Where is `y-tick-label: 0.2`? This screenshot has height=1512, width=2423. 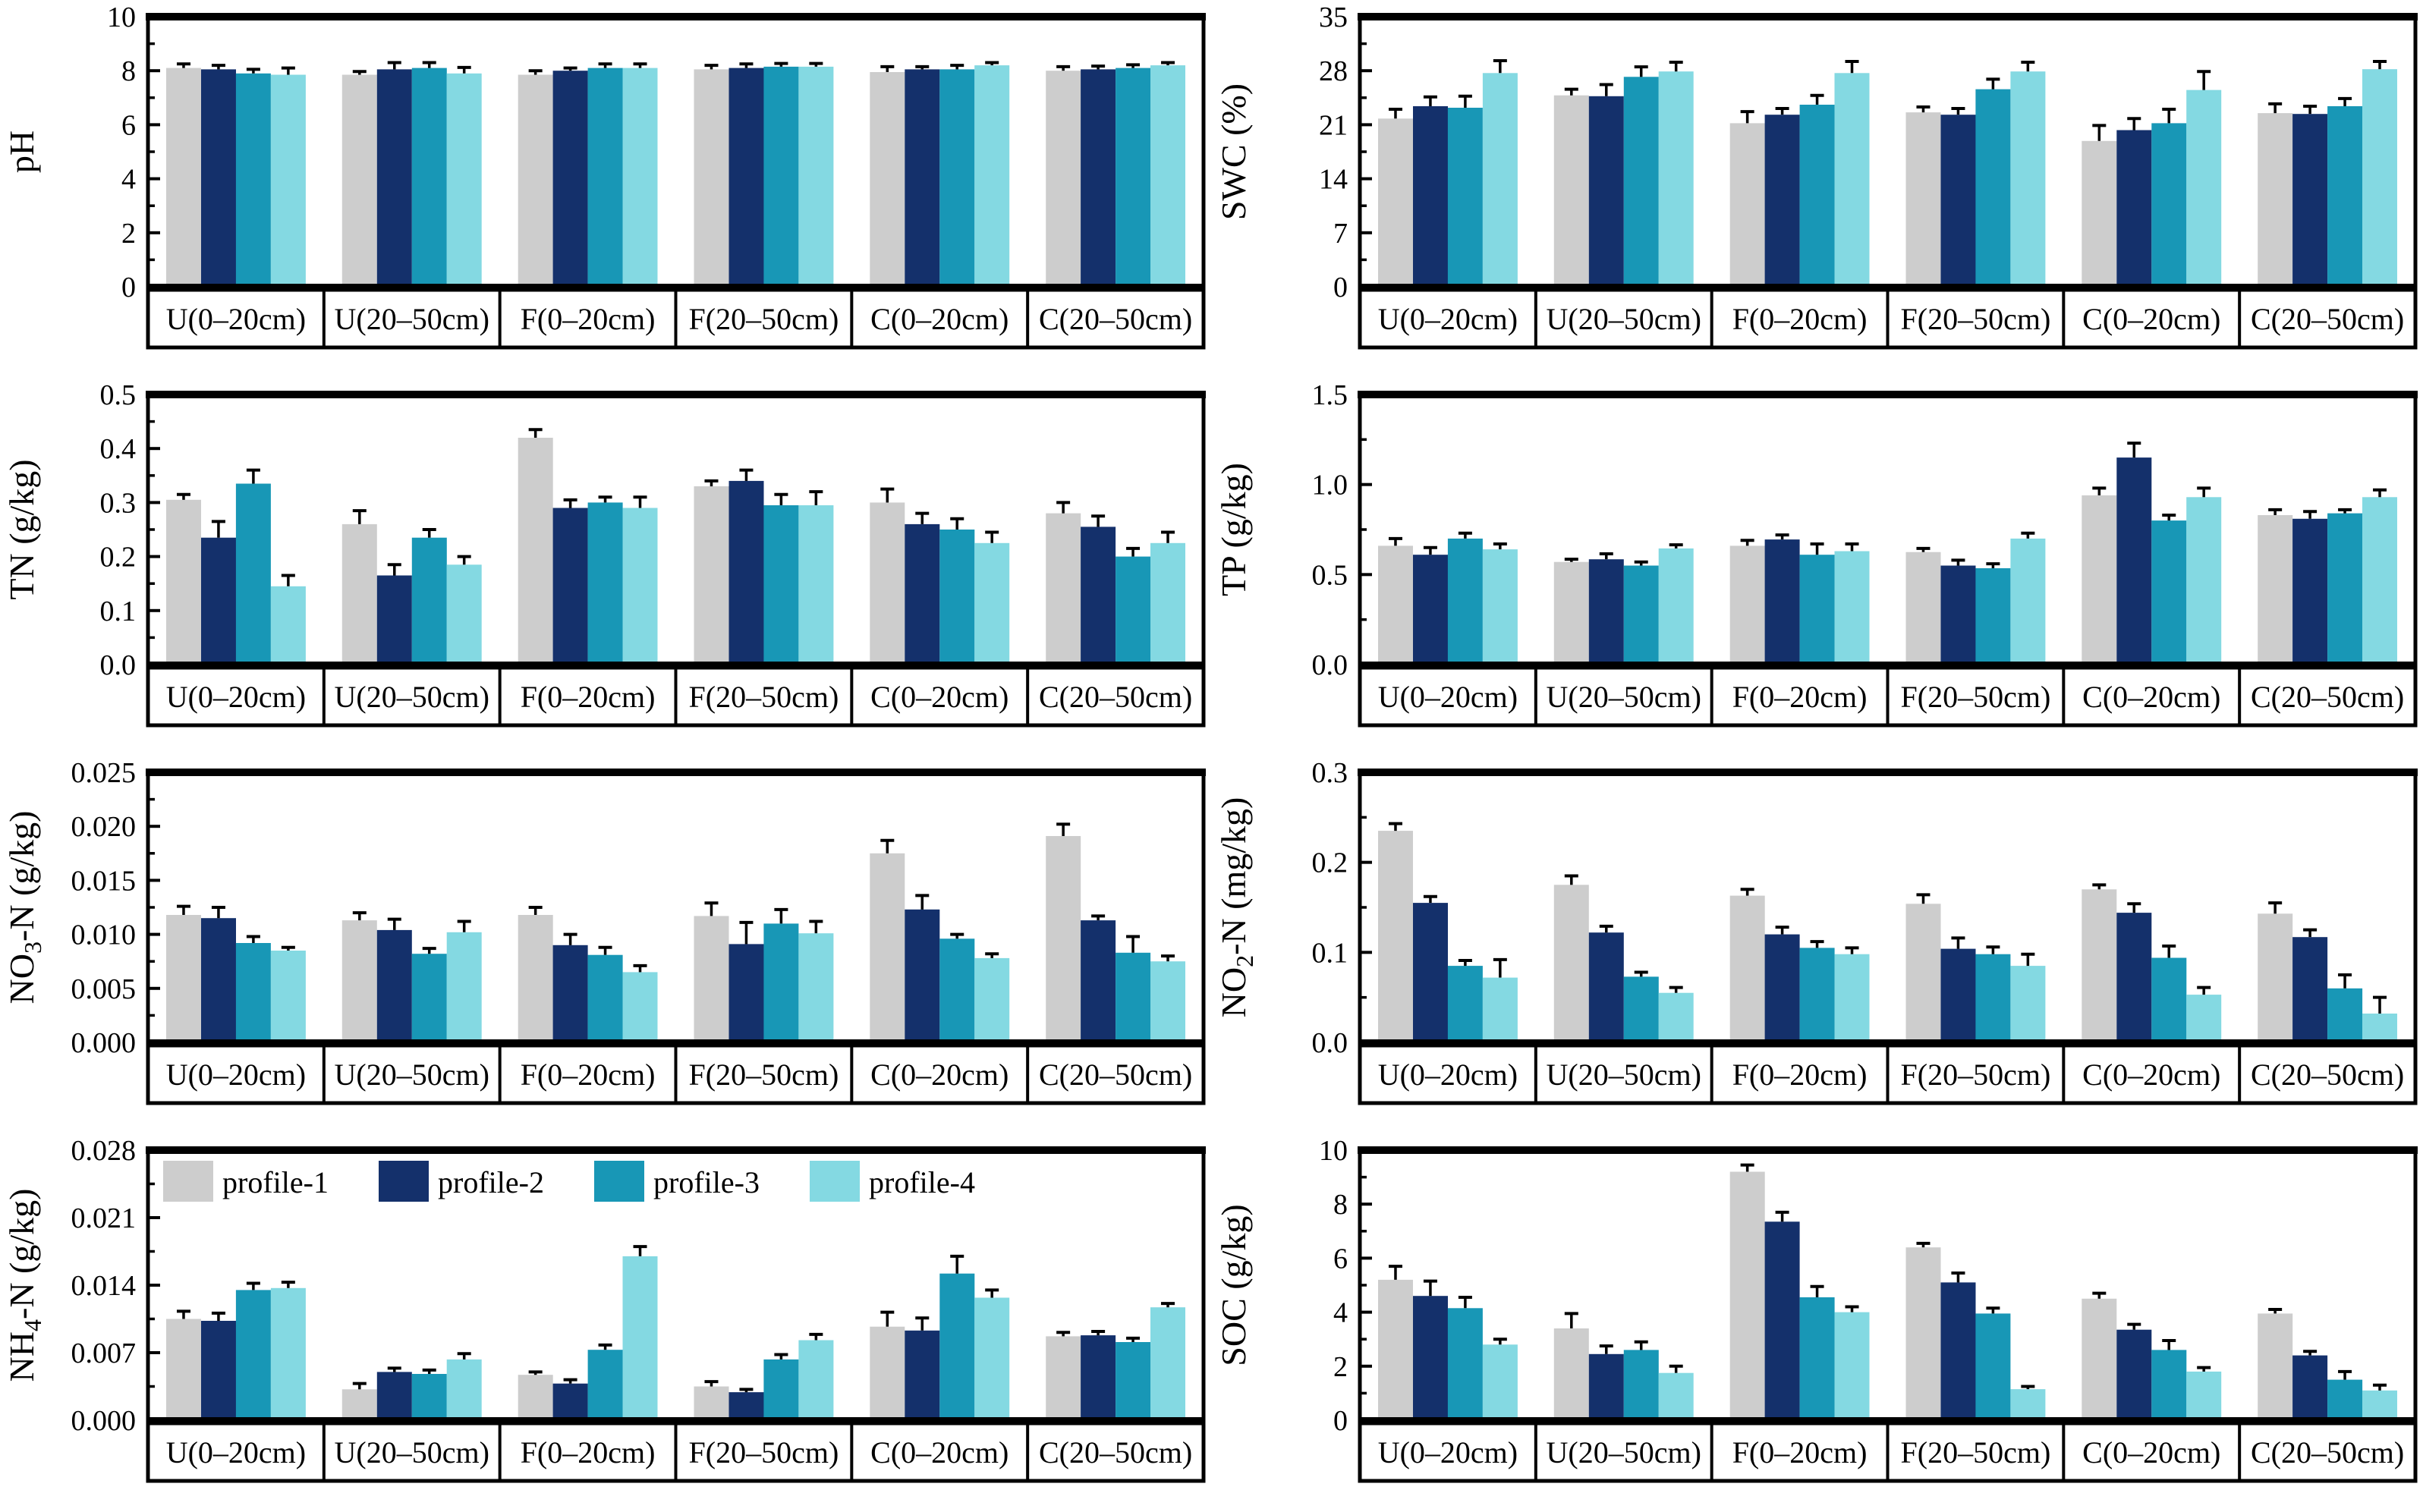 y-tick-label: 0.2 is located at coordinates (1330, 863).